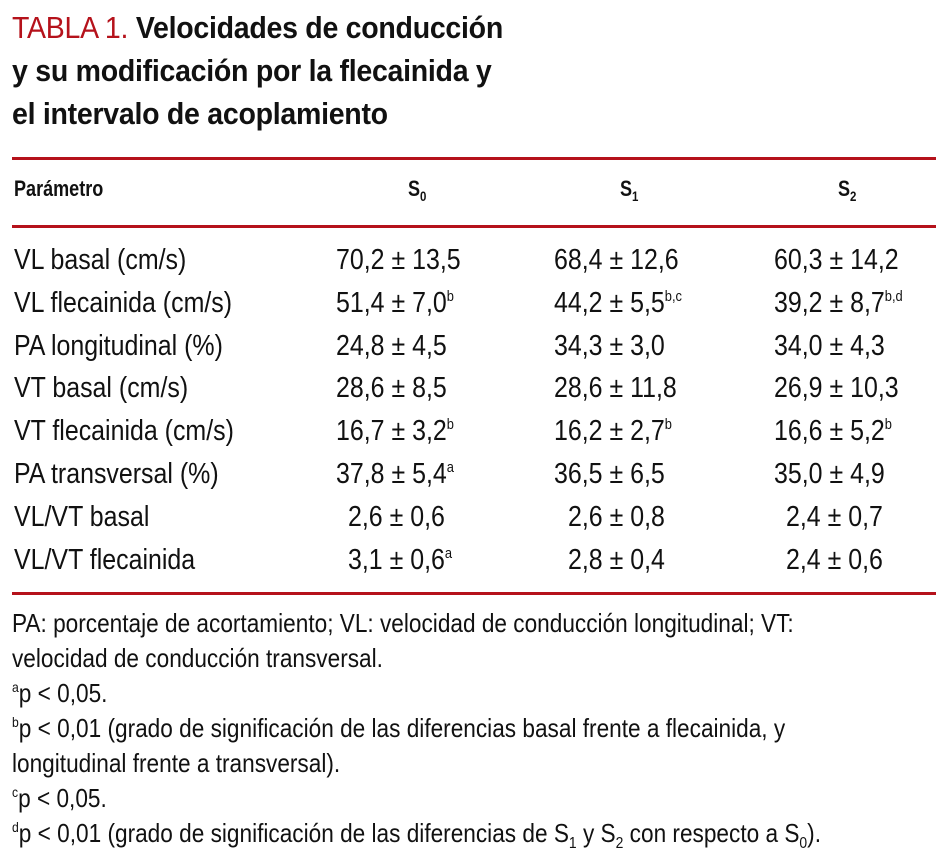  I want to click on cell-s2: 2,4 ± 0,6, so click(834, 560).